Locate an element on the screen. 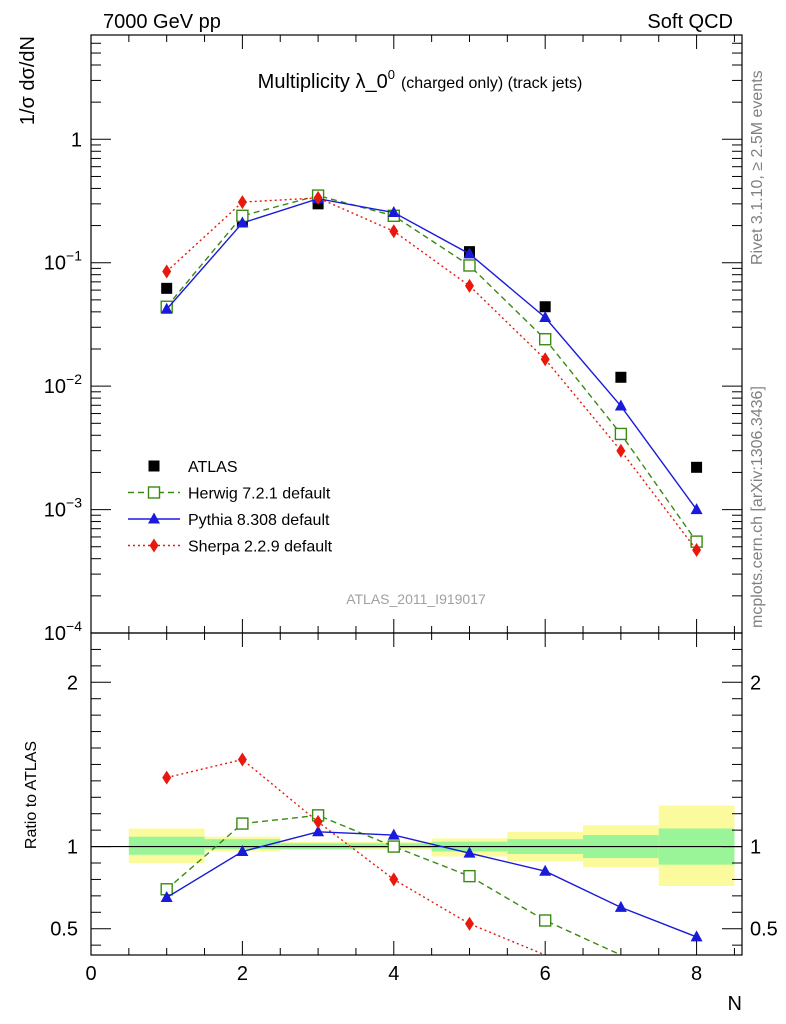 The image size is (786, 1024). legend-item-pythia-8-308-default: Pythia 8.308 default is located at coordinates (229, 520).